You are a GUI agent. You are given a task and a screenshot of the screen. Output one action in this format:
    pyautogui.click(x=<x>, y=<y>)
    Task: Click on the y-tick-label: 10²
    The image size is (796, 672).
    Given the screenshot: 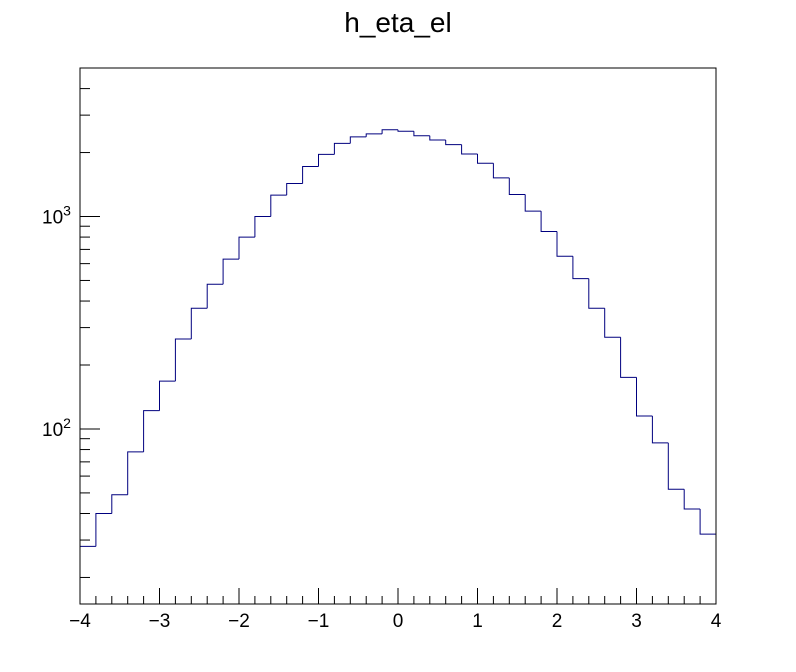 What is the action you would take?
    pyautogui.click(x=56, y=428)
    